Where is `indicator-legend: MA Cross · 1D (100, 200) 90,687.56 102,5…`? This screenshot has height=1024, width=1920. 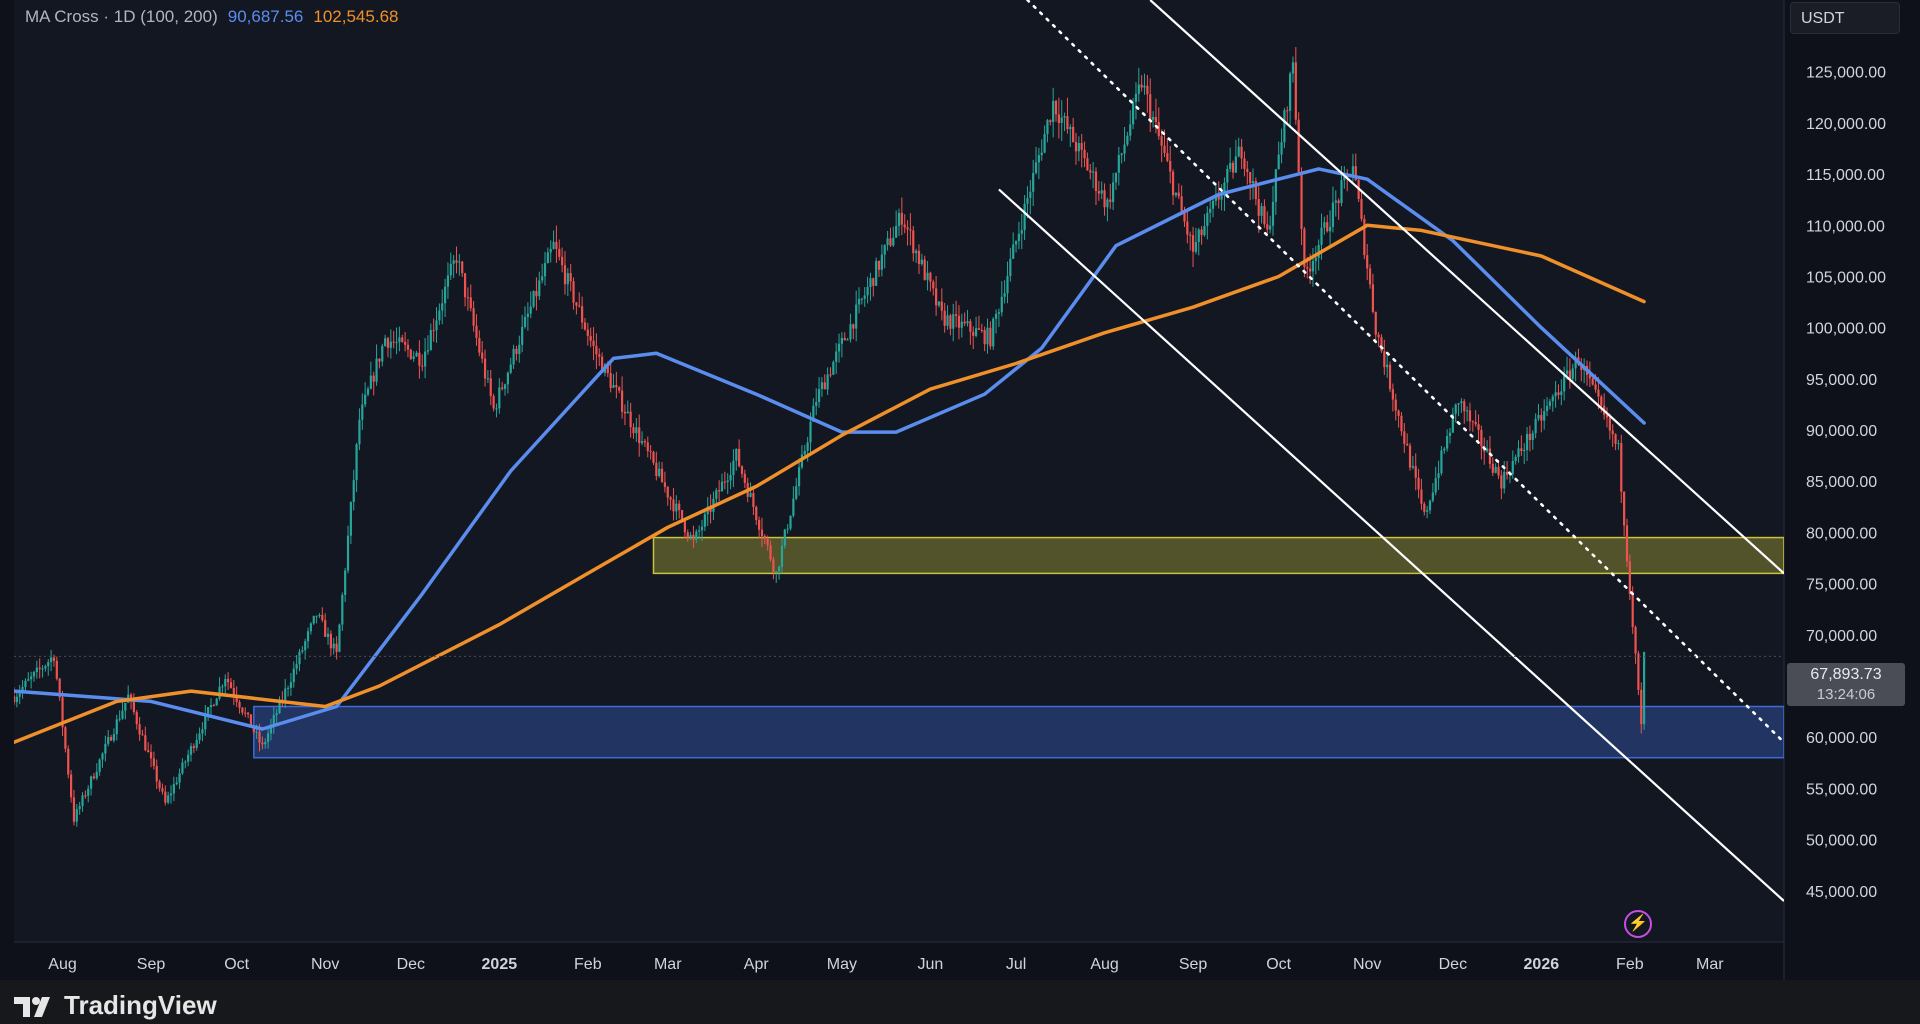 indicator-legend: MA Cross · 1D (100, 200) 90,687.56 102,5… is located at coordinates (211, 17).